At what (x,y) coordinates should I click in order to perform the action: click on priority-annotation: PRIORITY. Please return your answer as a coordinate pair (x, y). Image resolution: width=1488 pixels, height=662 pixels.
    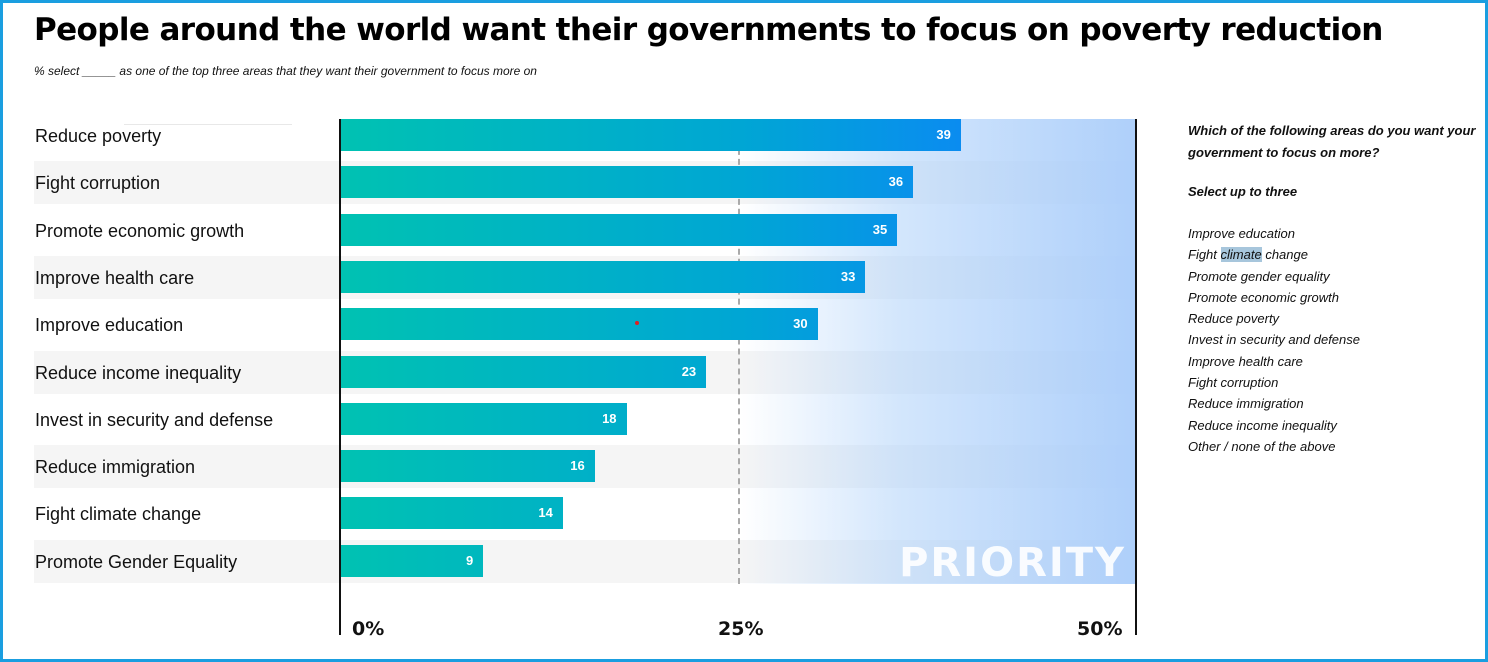
    Looking at the image, I should click on (1012, 563).